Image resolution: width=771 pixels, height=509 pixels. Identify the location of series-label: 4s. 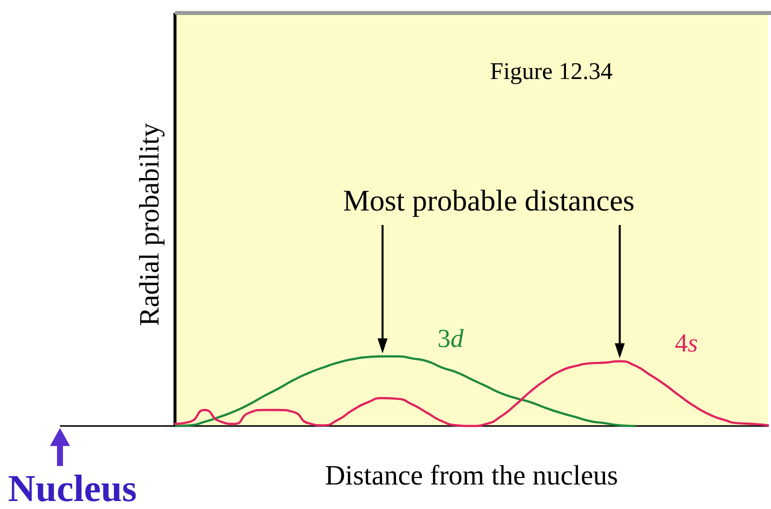
(686, 343).